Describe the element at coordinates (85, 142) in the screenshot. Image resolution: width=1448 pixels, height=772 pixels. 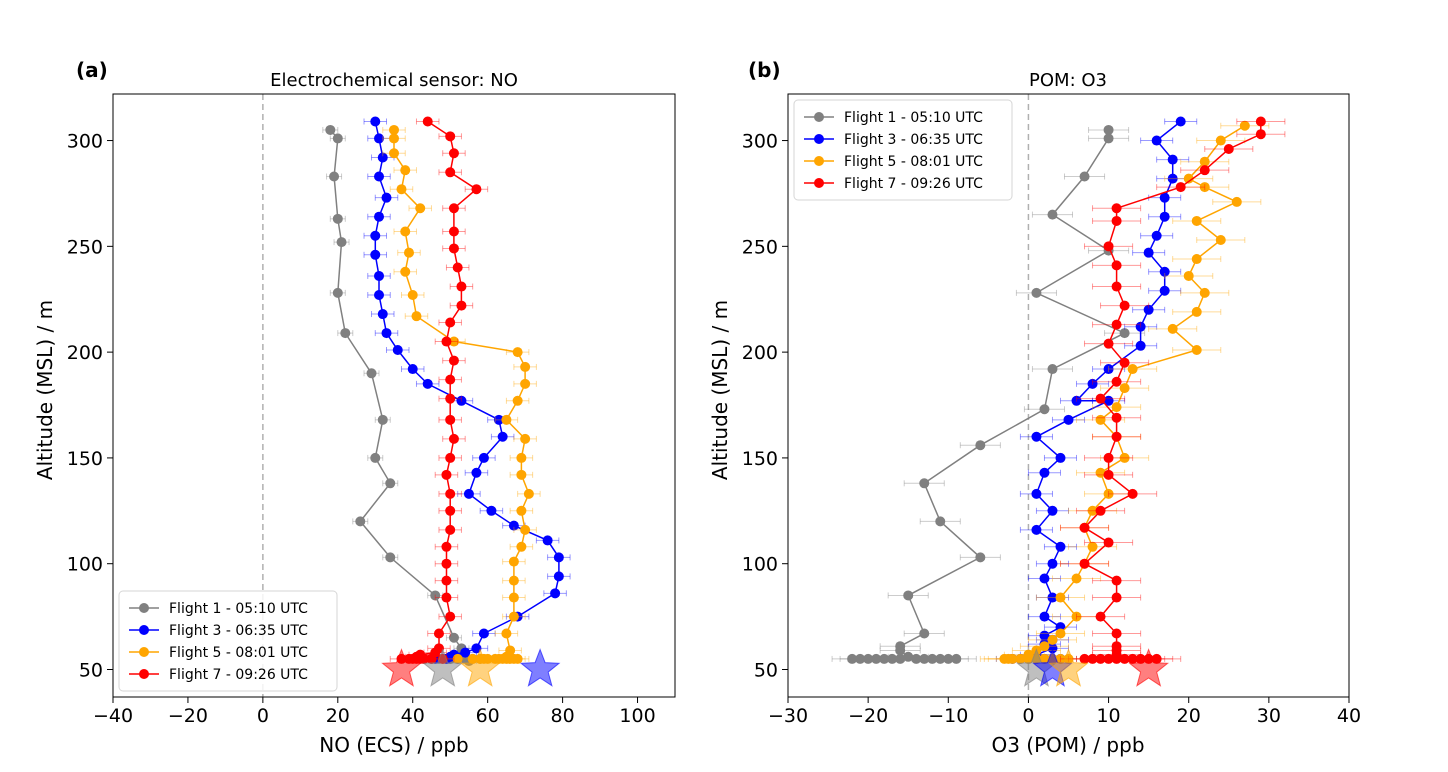
I see `y-tick-label: 300` at that location.